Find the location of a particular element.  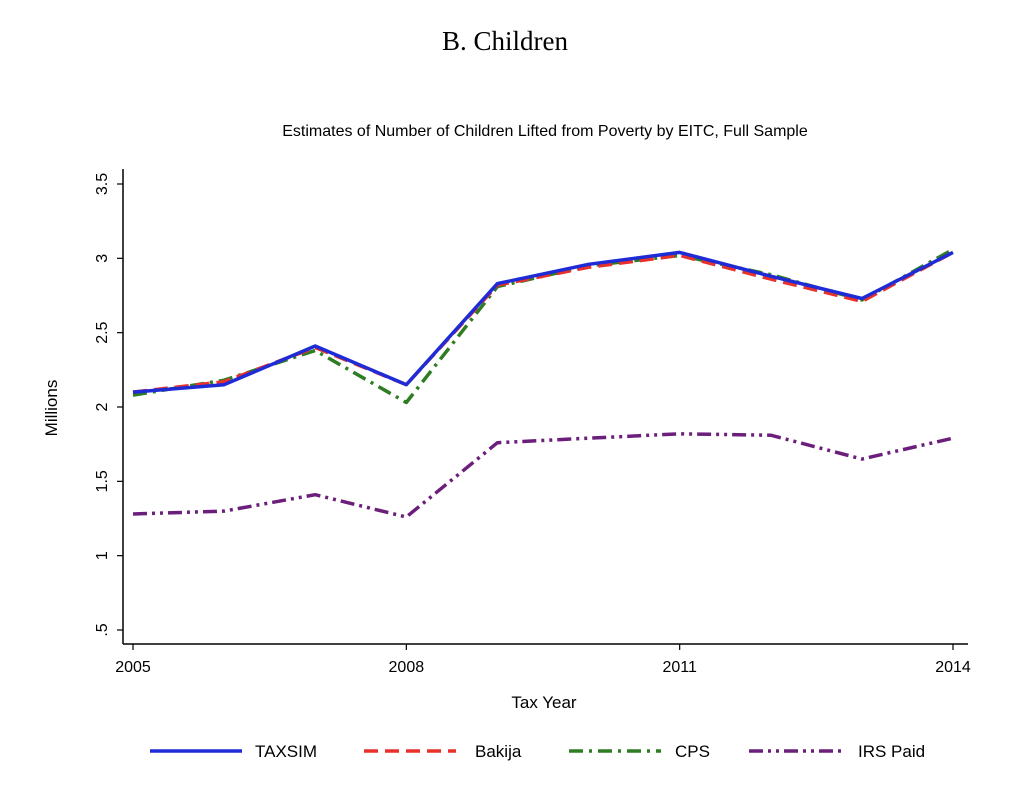

y-tick-label: 3 is located at coordinates (102, 258).